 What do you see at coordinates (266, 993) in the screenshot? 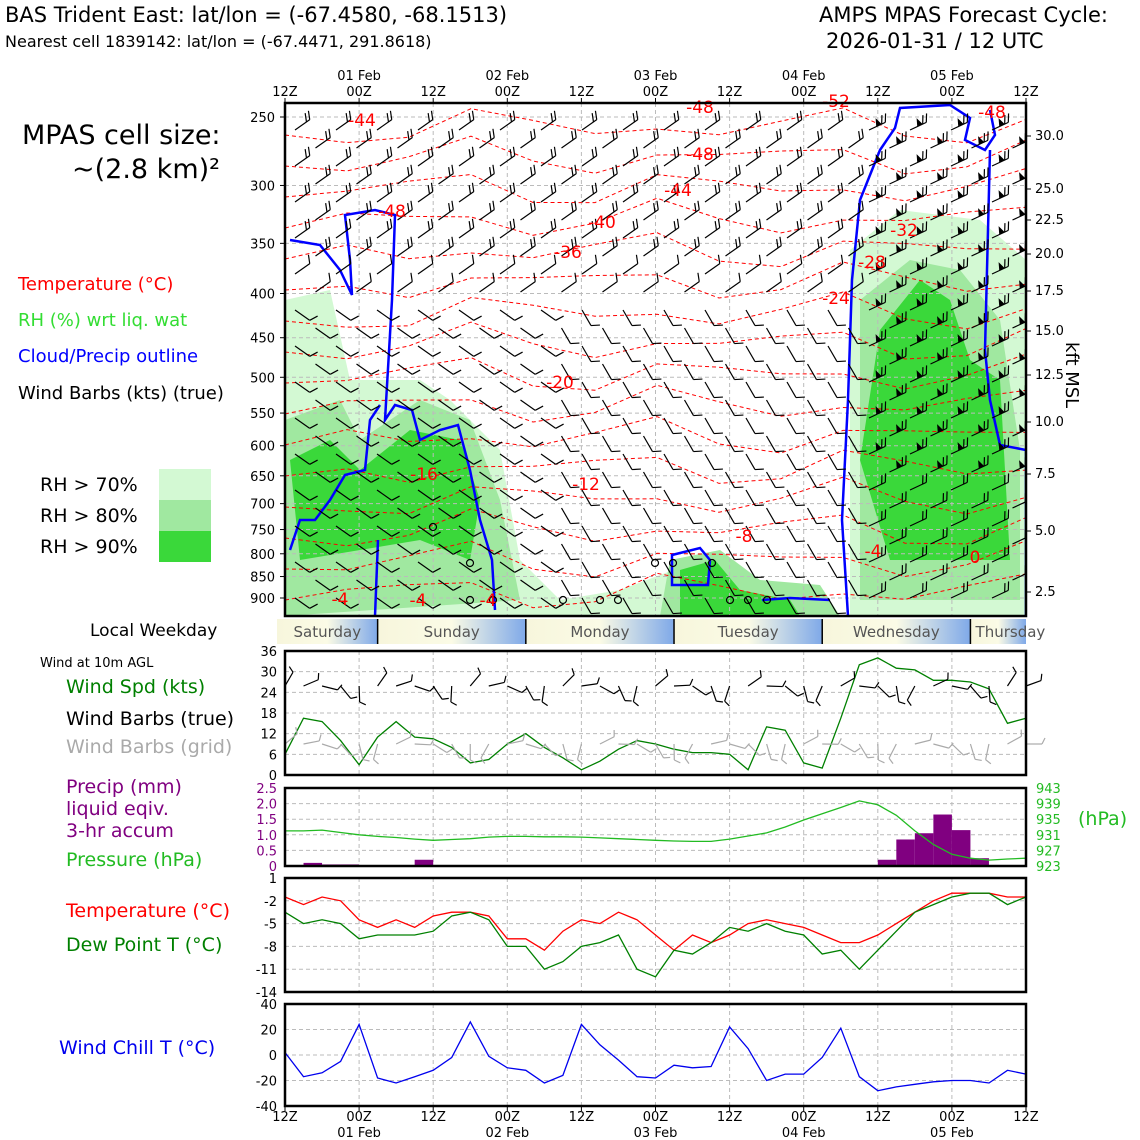
I see `temp-ytick-label-5: -14` at bounding box center [266, 993].